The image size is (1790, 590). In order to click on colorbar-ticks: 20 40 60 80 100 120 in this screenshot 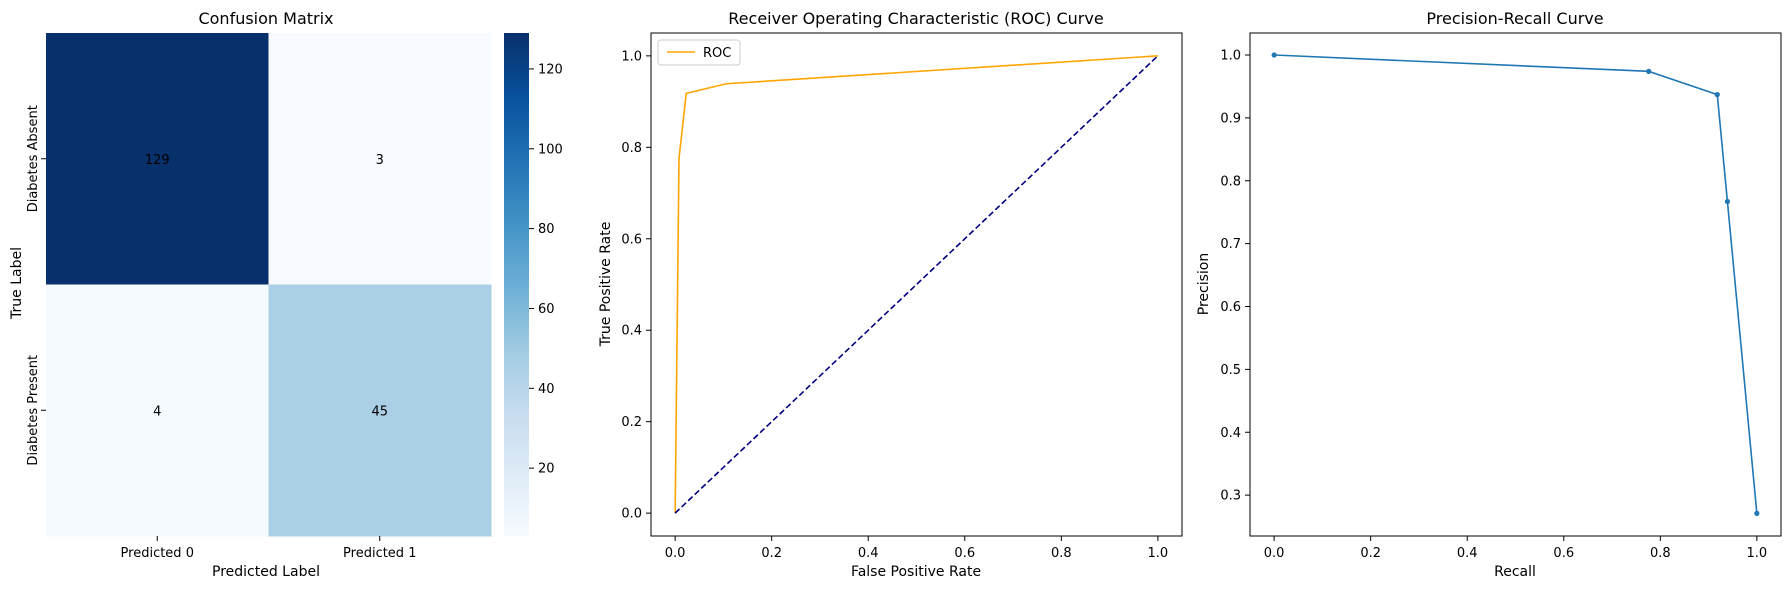, I will do `click(546, 269)`.